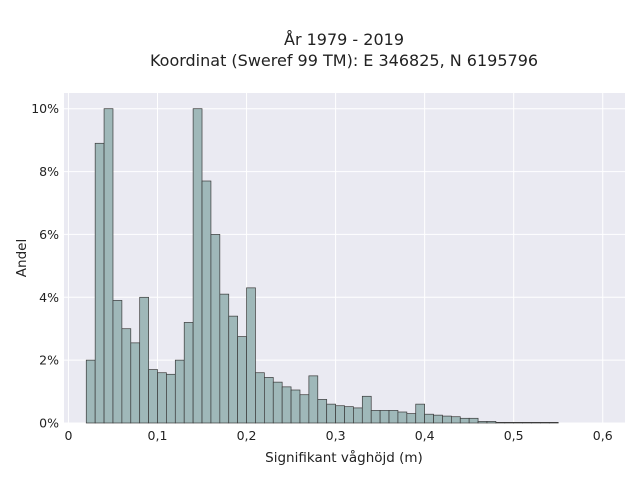 The height and width of the screenshot is (480, 640). What do you see at coordinates (158, 435) in the screenshot?
I see `x-tick-label: 0,1` at bounding box center [158, 435].